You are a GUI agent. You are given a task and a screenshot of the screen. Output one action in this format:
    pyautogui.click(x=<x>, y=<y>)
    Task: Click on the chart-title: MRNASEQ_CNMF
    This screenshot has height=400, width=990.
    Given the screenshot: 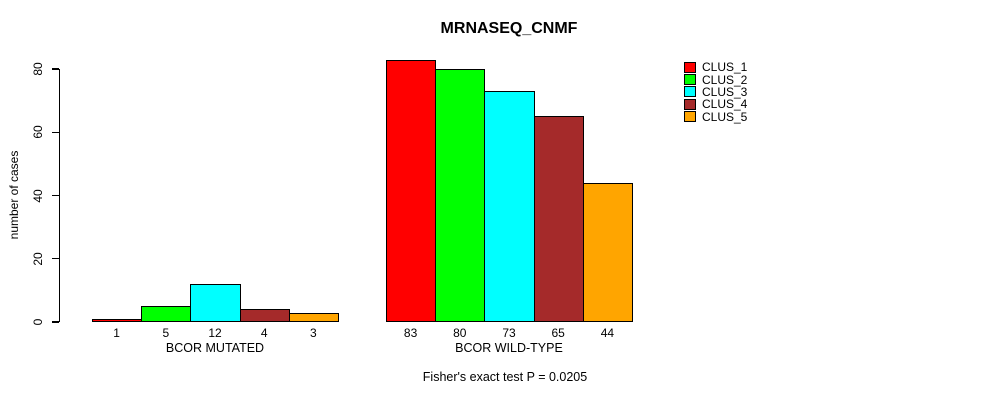 What is the action you would take?
    pyautogui.click(x=509, y=28)
    